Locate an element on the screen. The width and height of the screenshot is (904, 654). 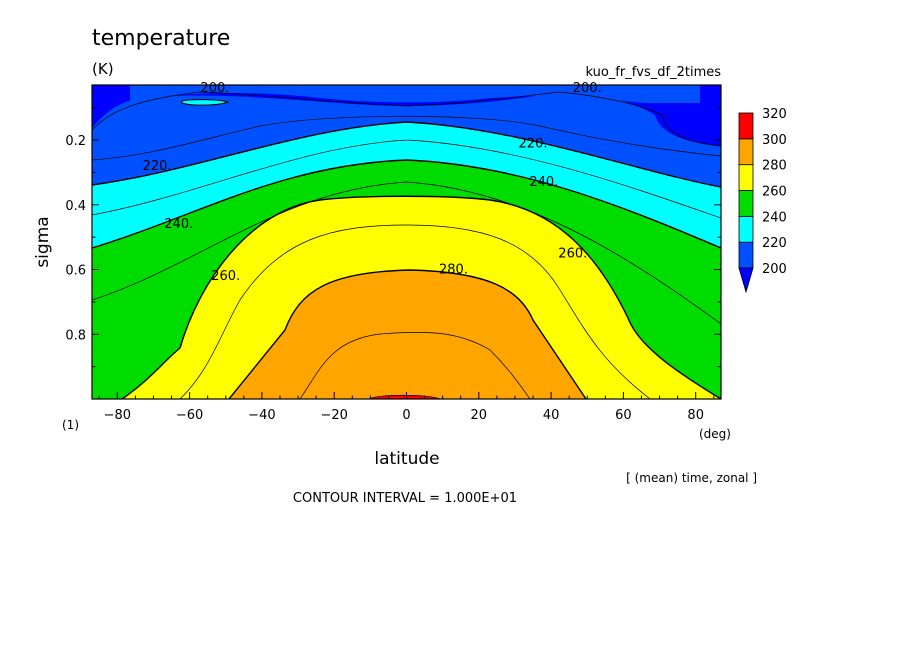
colorbar-label: 220 is located at coordinates (774, 243).